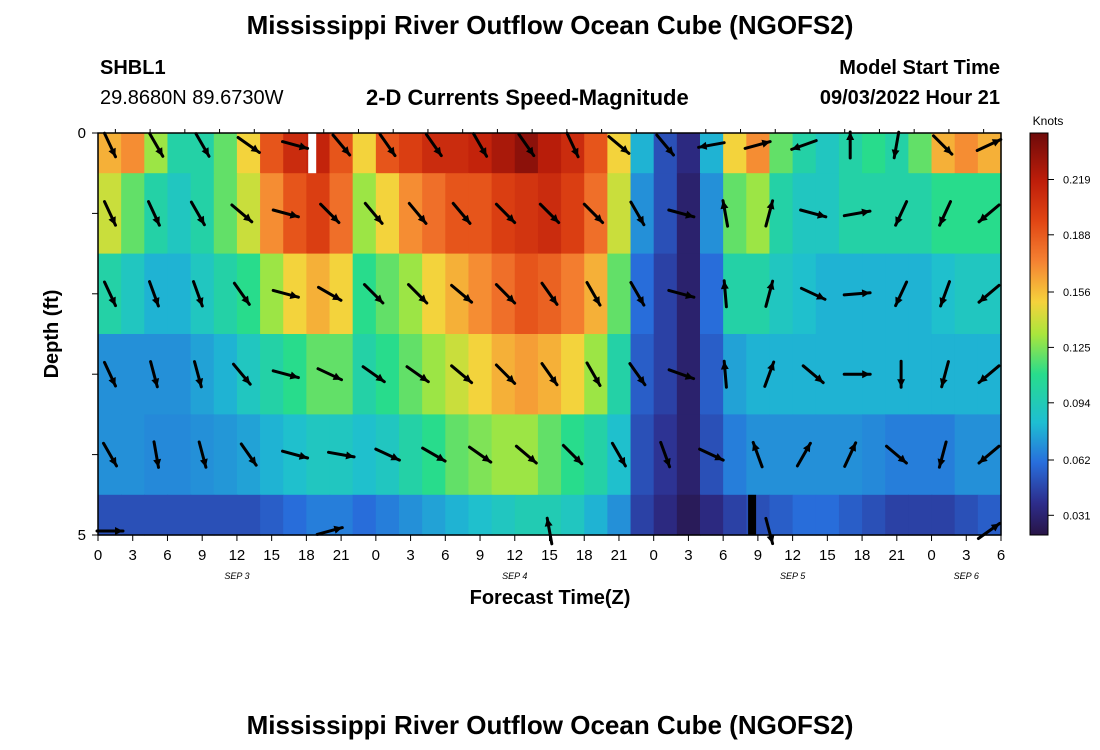 This screenshot has width=1100, height=750. What do you see at coordinates (306, 555) in the screenshot?
I see `x-tick-label: 18` at bounding box center [306, 555].